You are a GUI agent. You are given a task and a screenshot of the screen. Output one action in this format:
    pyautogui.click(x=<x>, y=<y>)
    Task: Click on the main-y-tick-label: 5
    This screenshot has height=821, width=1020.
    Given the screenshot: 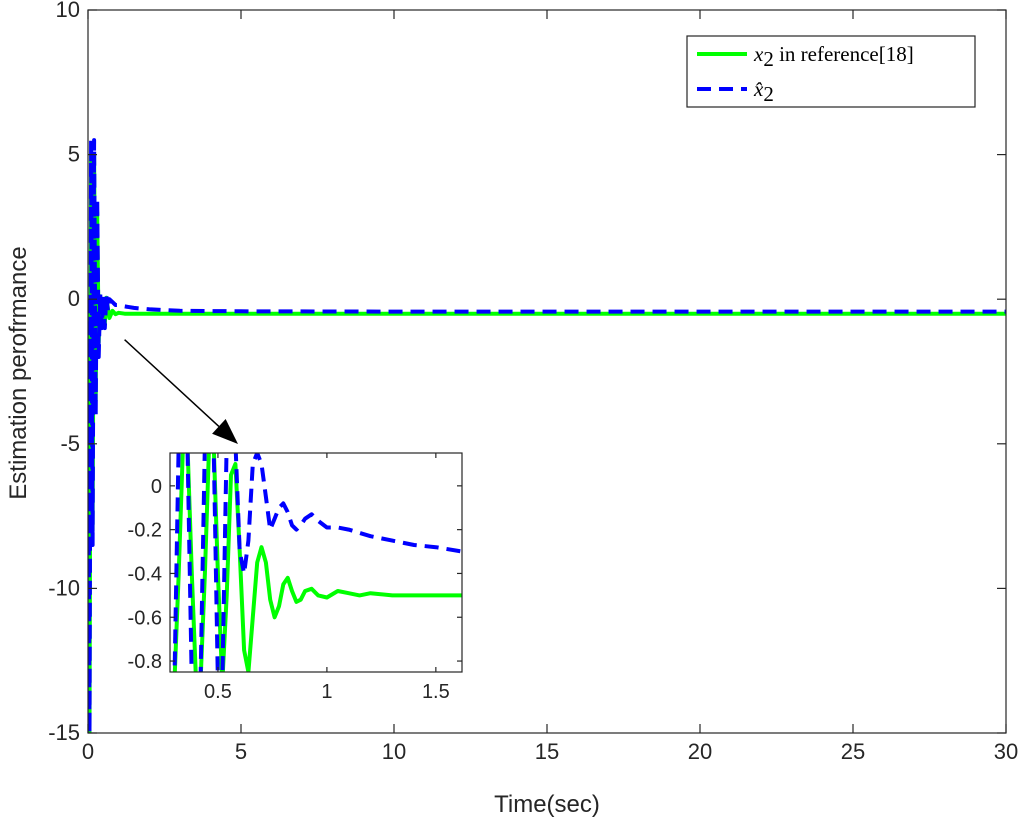 What is the action you would take?
    pyautogui.click(x=74, y=154)
    